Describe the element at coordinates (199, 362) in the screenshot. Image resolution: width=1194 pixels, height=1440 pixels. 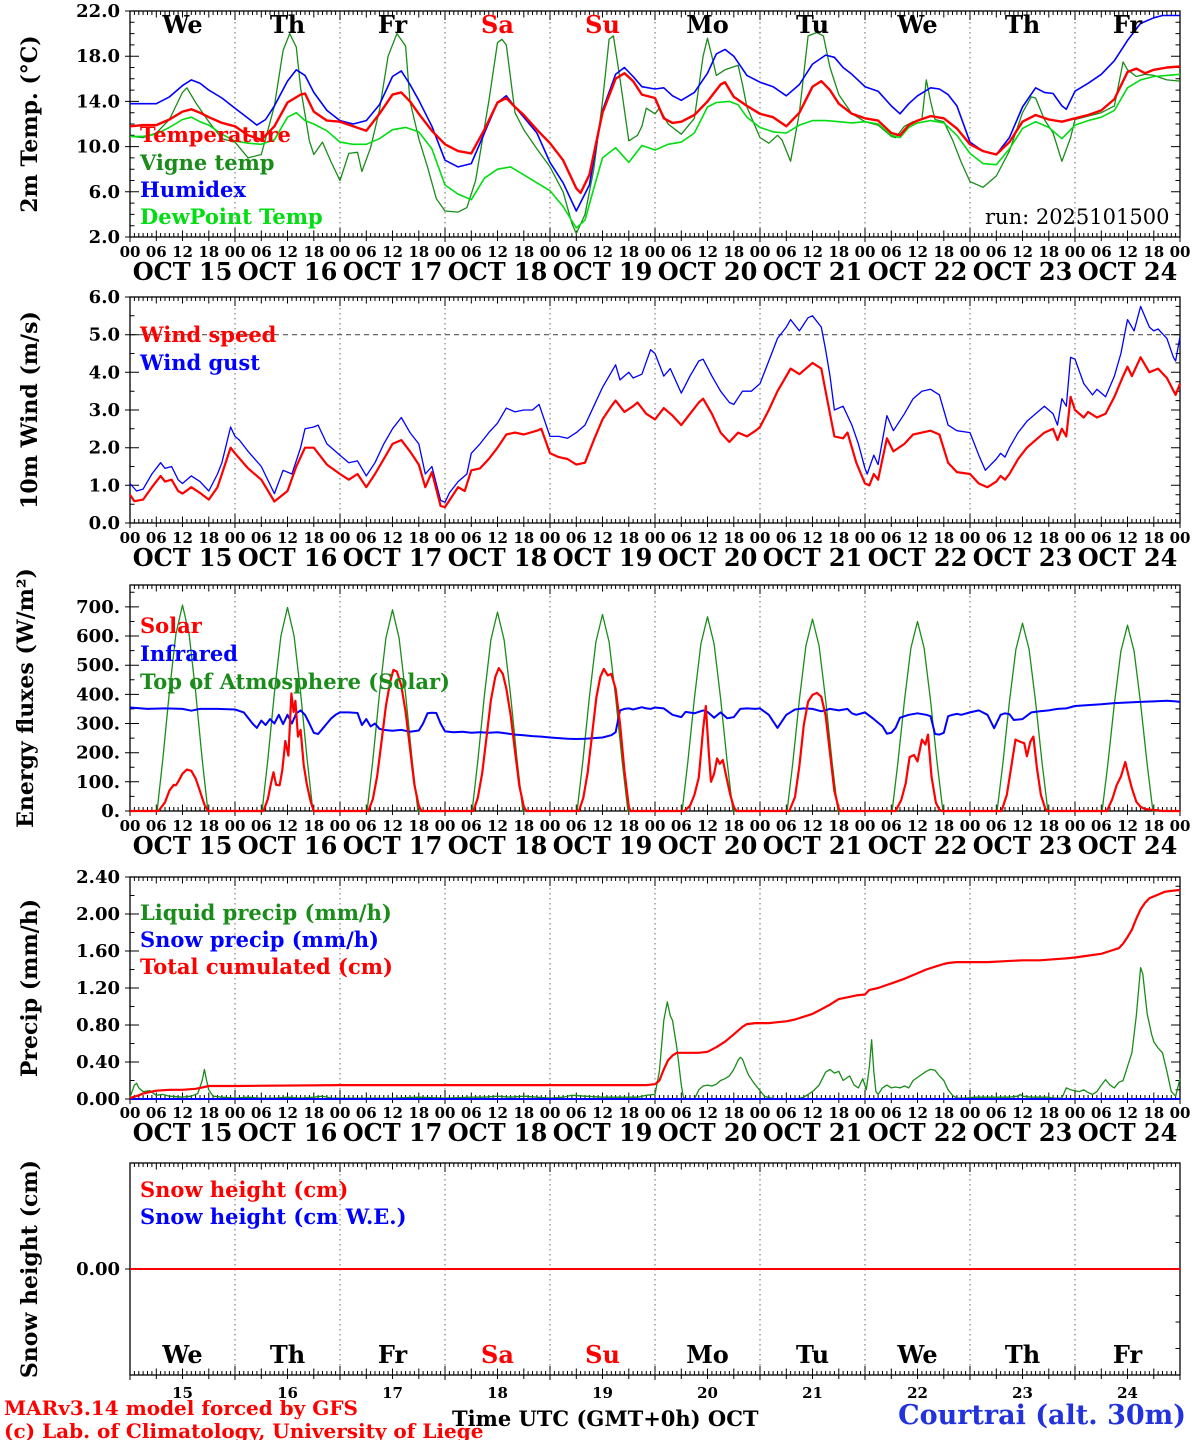
I see `legend-wind-1: Wind gust` at that location.